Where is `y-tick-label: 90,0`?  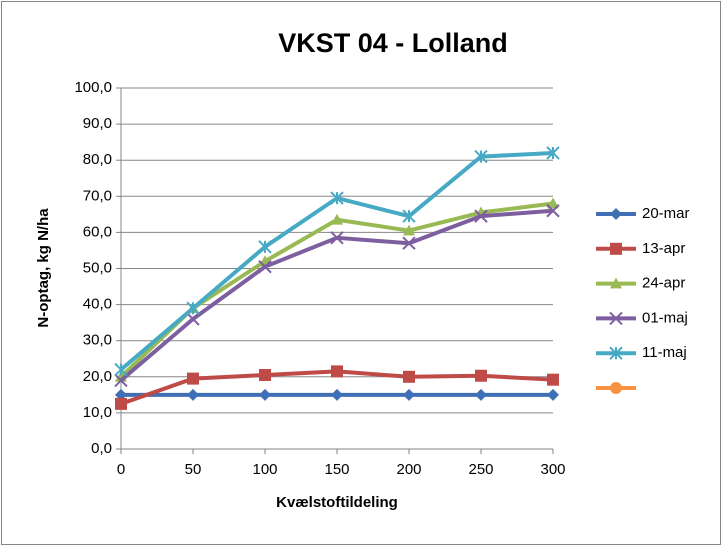 y-tick-label: 90,0 is located at coordinates (97, 123).